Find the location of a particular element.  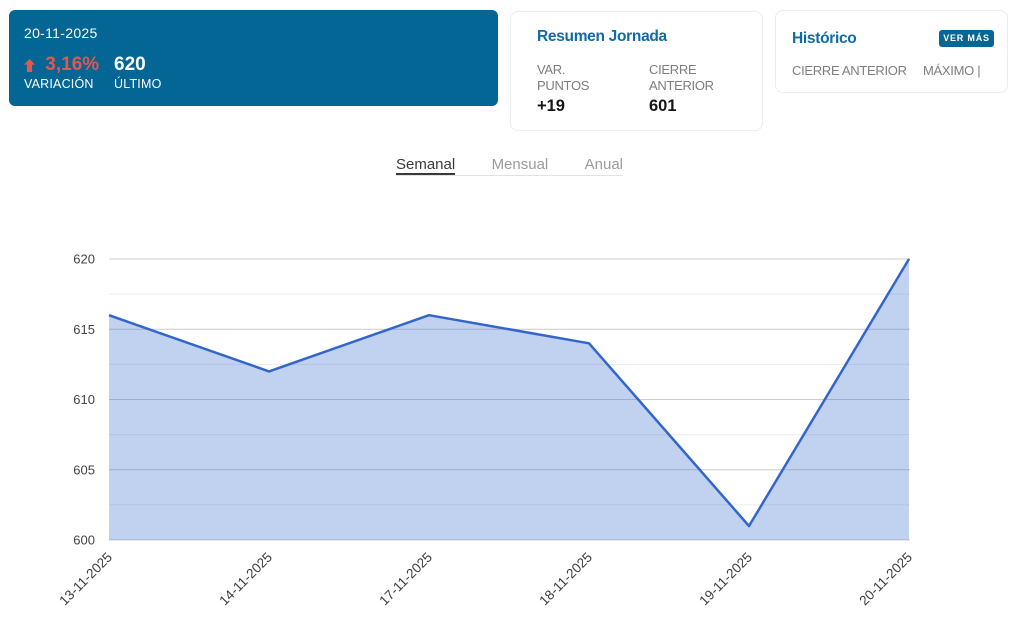

svg-text: 18-11-2025 is located at coordinates (565, 579).